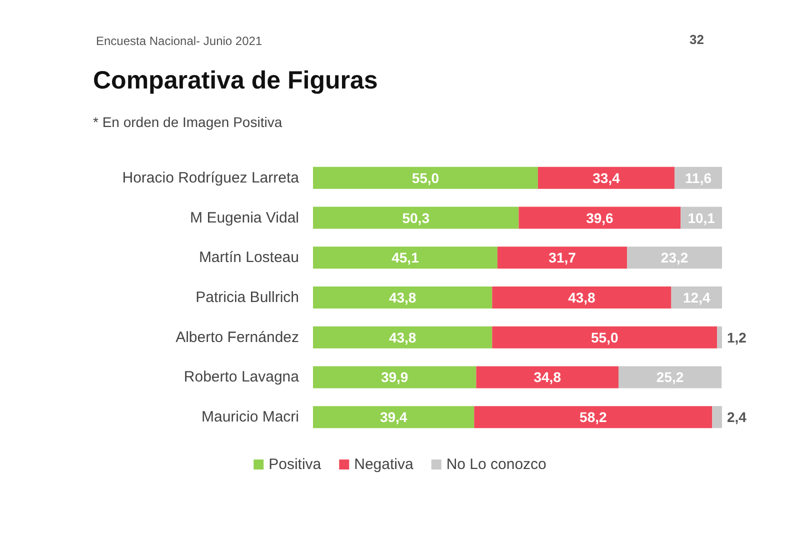 The height and width of the screenshot is (555, 800). Describe the element at coordinates (697, 39) in the screenshot. I see `text: 32` at that location.